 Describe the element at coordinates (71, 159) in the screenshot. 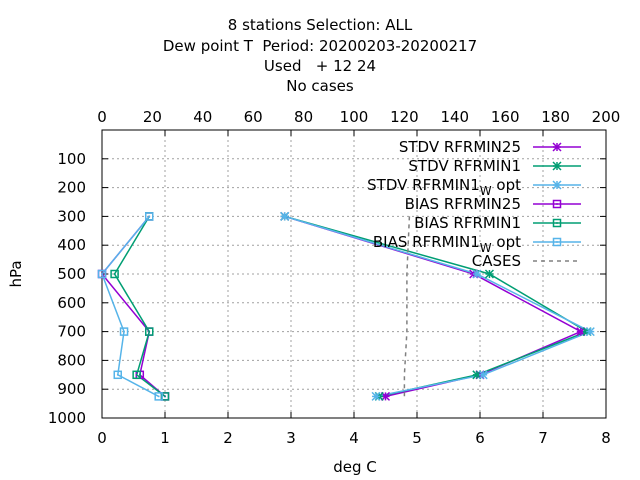

I see `y-tick-label: 100` at that location.